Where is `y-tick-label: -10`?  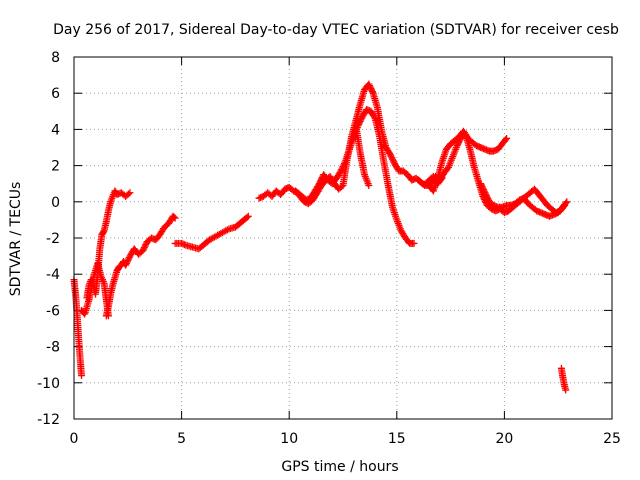
y-tick-label: -10 is located at coordinates (48, 384).